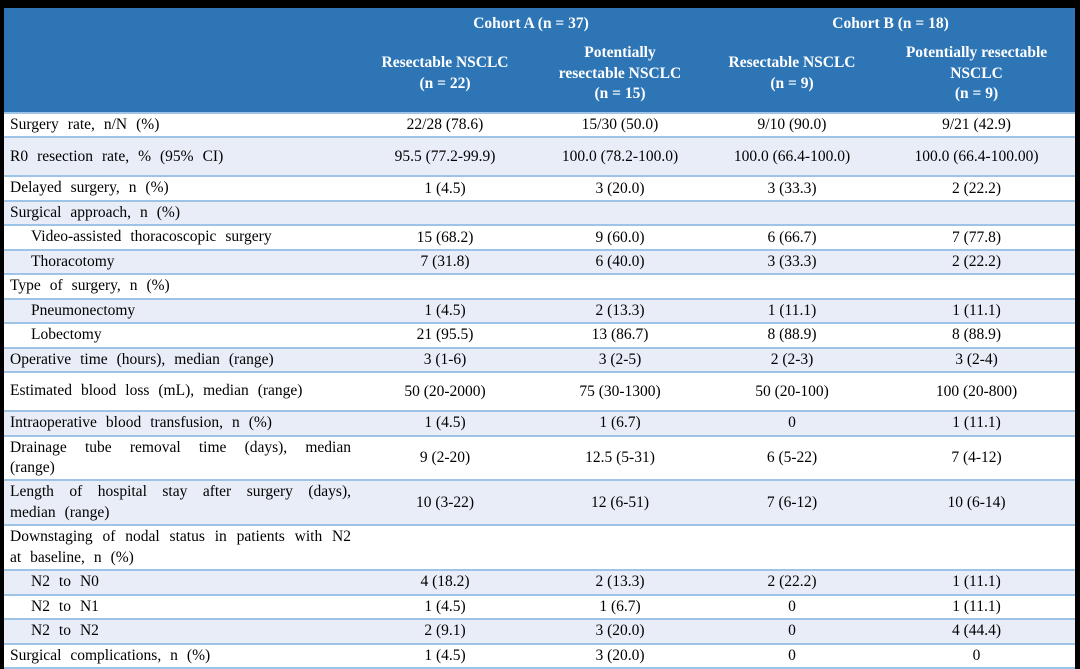 The image size is (1080, 669). What do you see at coordinates (180, 262) in the screenshot?
I see `row-label: Thoracotomy` at bounding box center [180, 262].